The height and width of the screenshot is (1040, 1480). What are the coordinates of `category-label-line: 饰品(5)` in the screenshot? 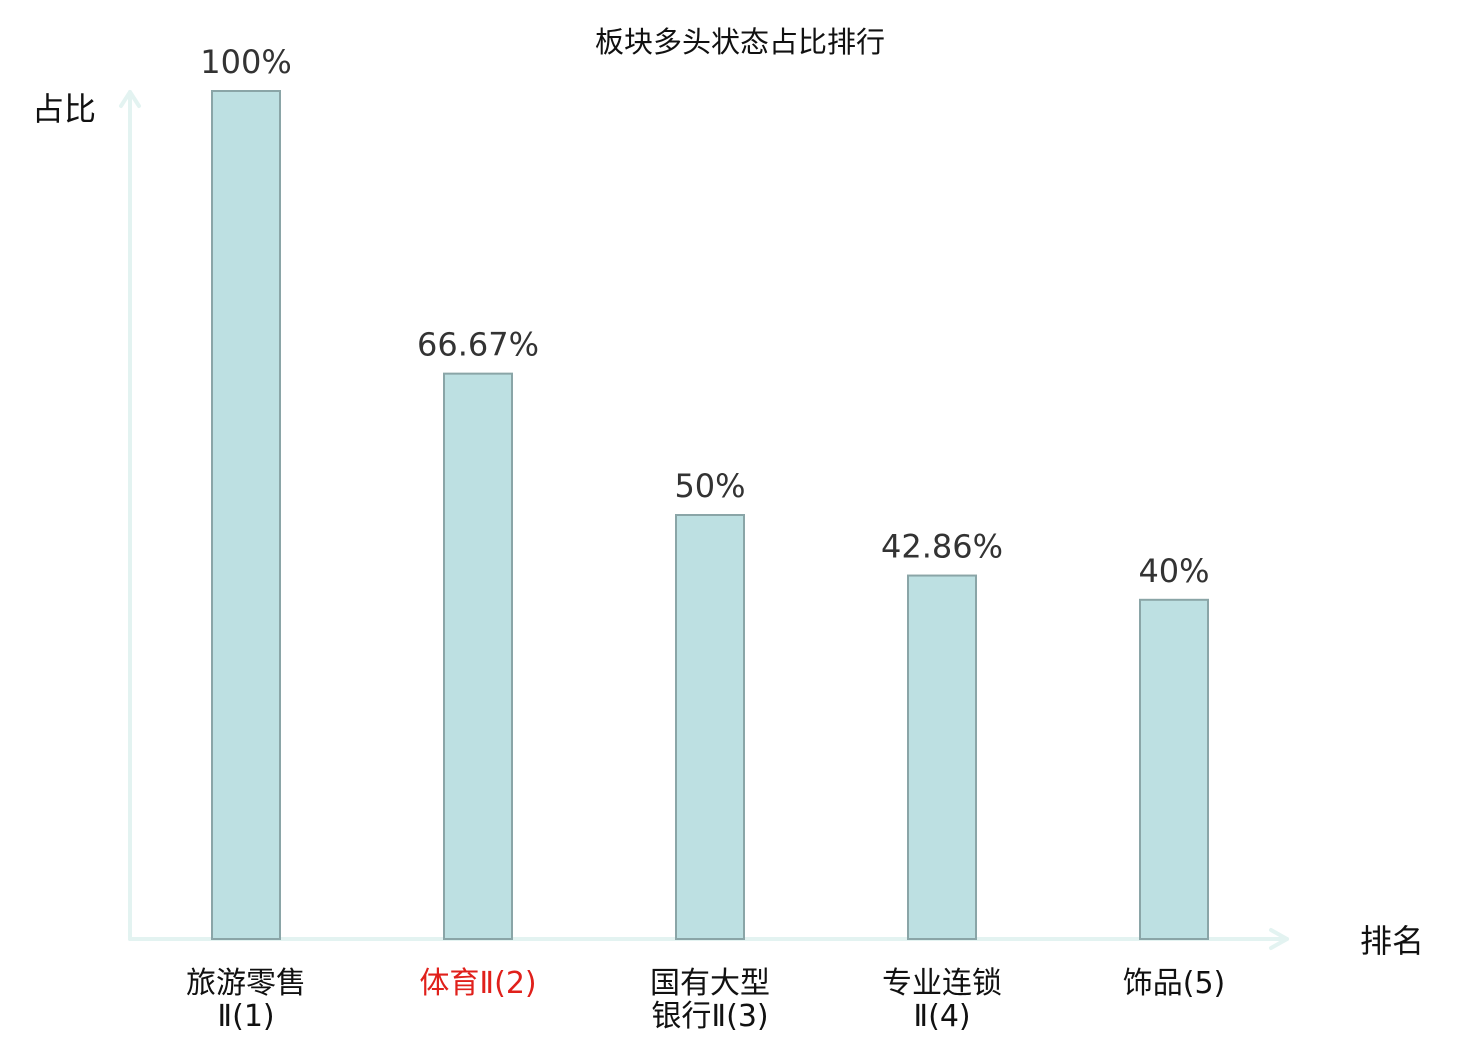 It's located at (1174, 983).